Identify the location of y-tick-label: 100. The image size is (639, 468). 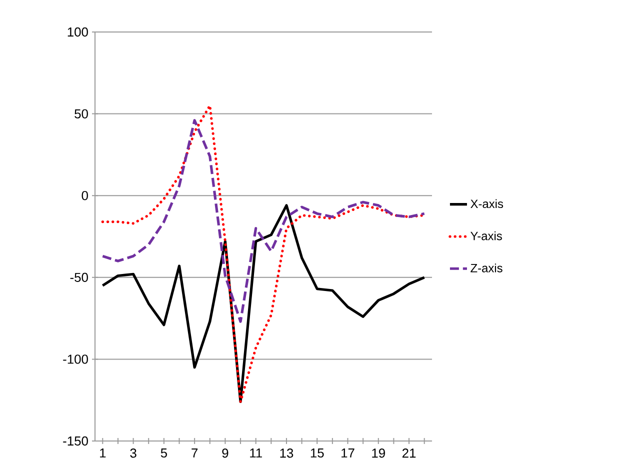
(78, 32).